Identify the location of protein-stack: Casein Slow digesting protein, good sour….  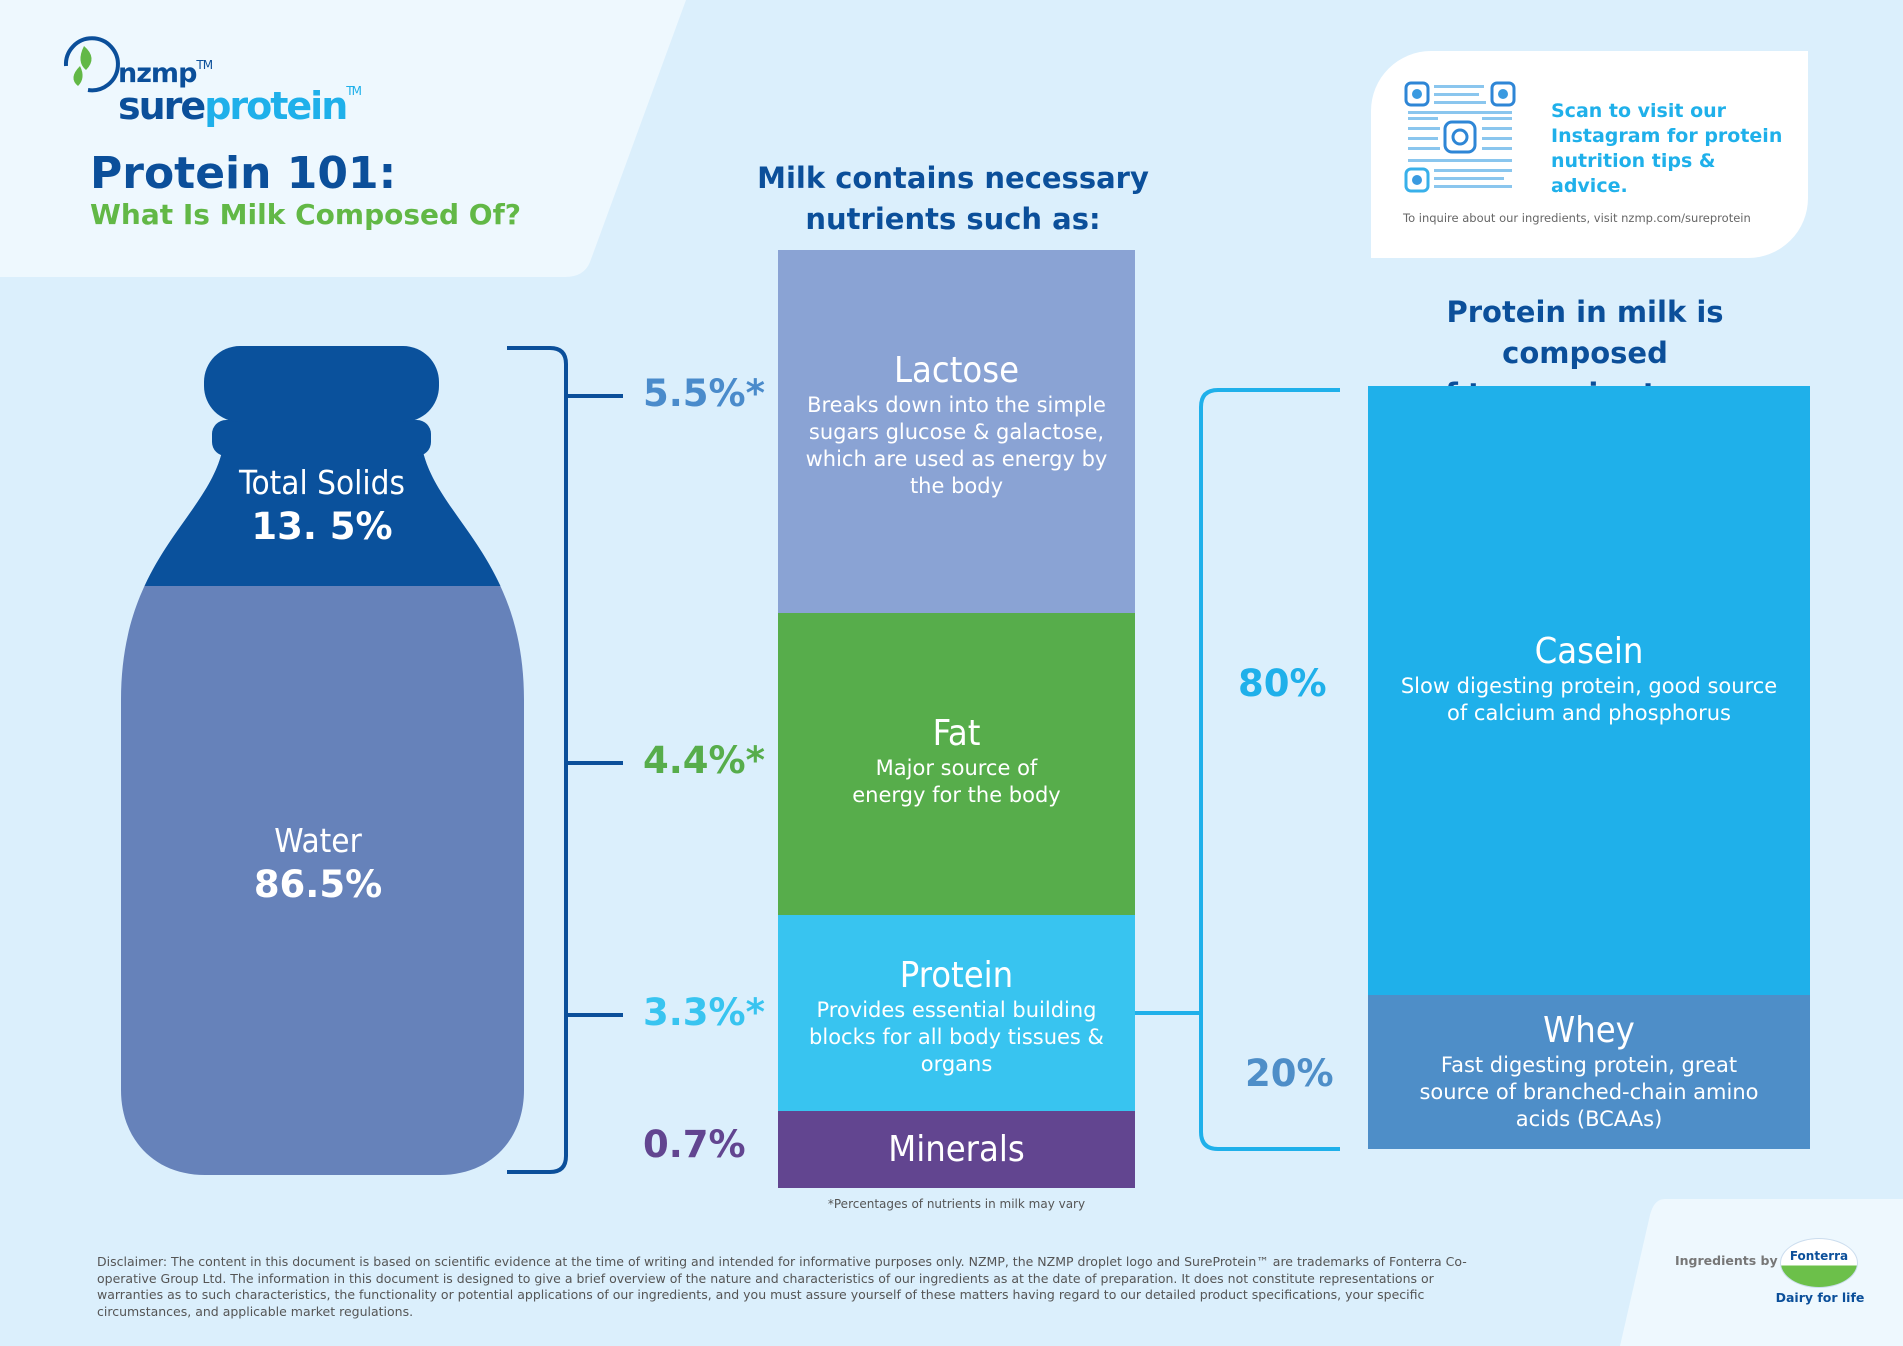
(1589, 767).